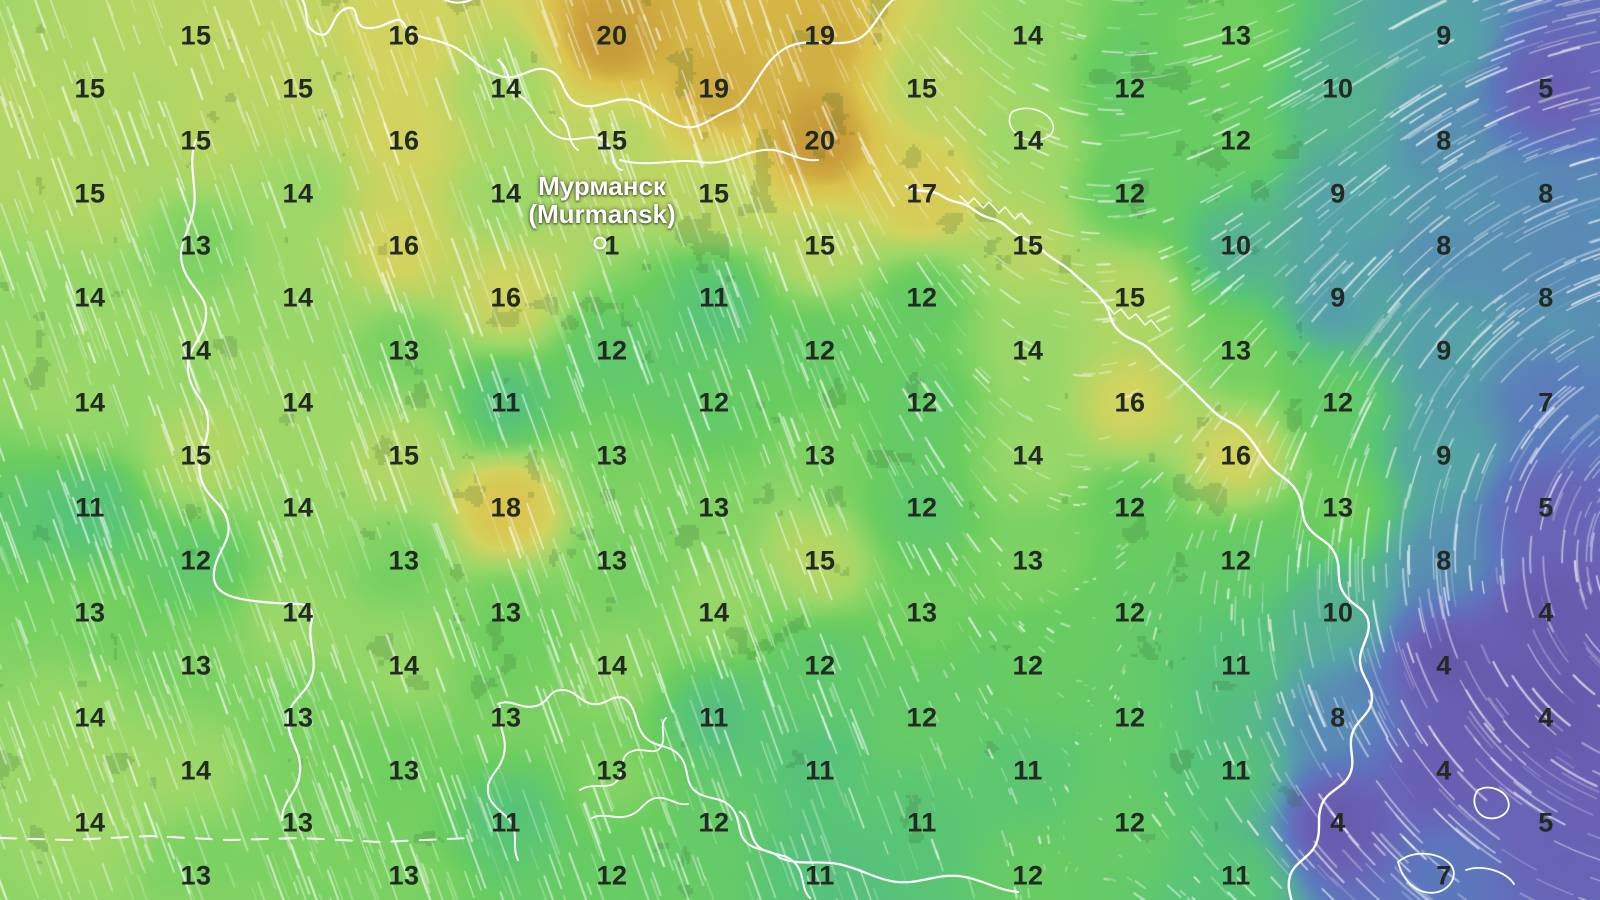 Image resolution: width=1600 pixels, height=900 pixels. What do you see at coordinates (569, 134) in the screenshot?
I see `coastline-fjord-inner` at bounding box center [569, 134].